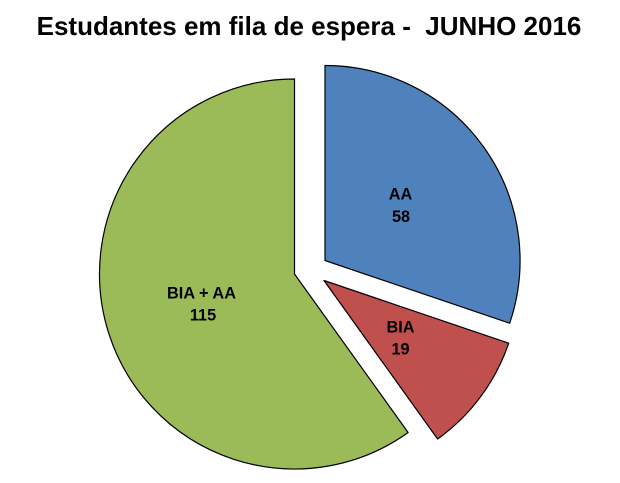 This screenshot has width=620, height=483. Describe the element at coordinates (401, 195) in the screenshot. I see `svg-text: AA` at that location.